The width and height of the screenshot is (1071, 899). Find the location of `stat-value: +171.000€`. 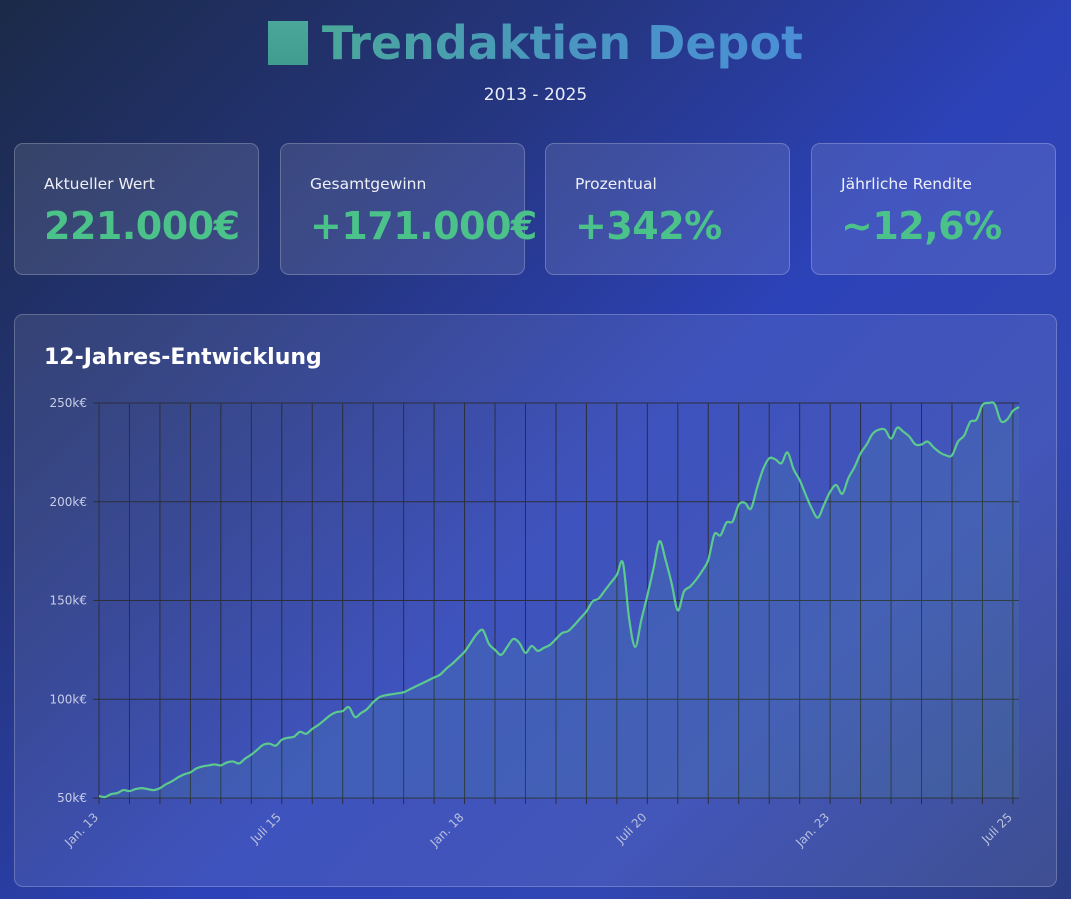

stat-value: +171.000€ is located at coordinates (423, 226).